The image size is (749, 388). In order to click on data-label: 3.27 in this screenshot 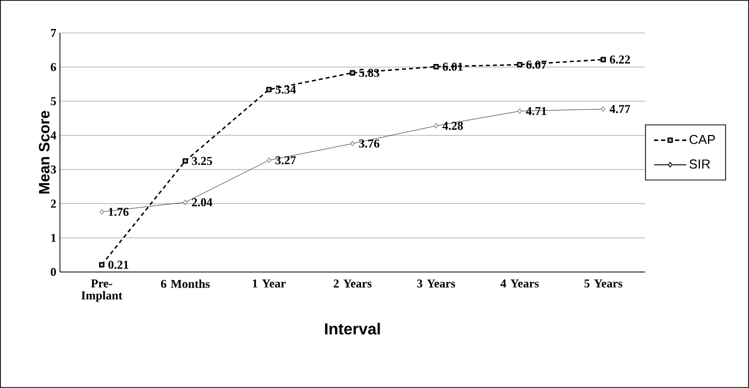, I will do `click(286, 160)`.